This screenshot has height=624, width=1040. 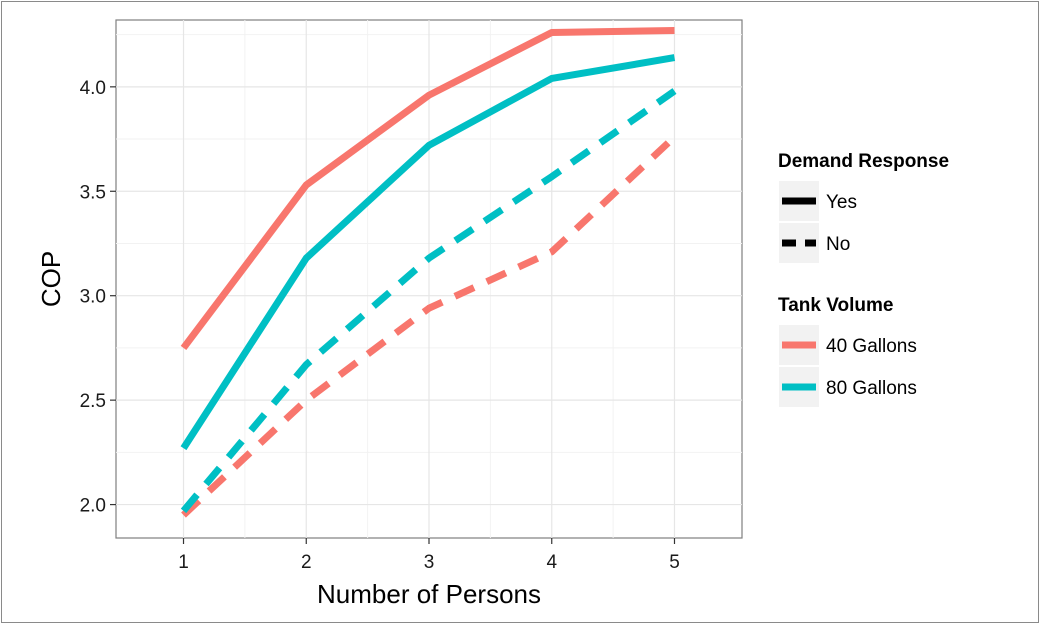 I want to click on y-tick-label: 4.0, so click(x=93, y=88).